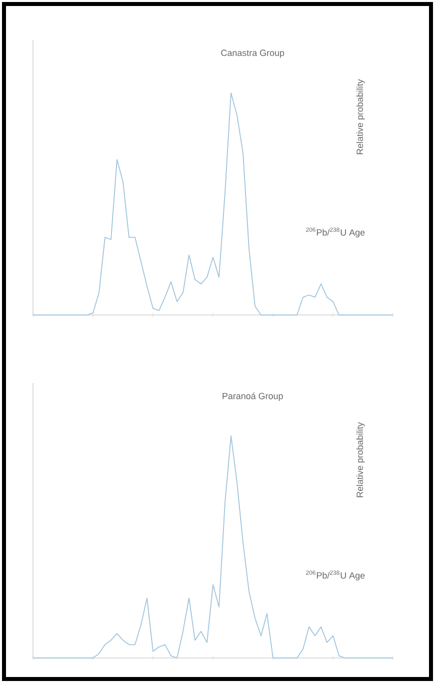  I want to click on chart-title: Paranoá Group, so click(252, 396).